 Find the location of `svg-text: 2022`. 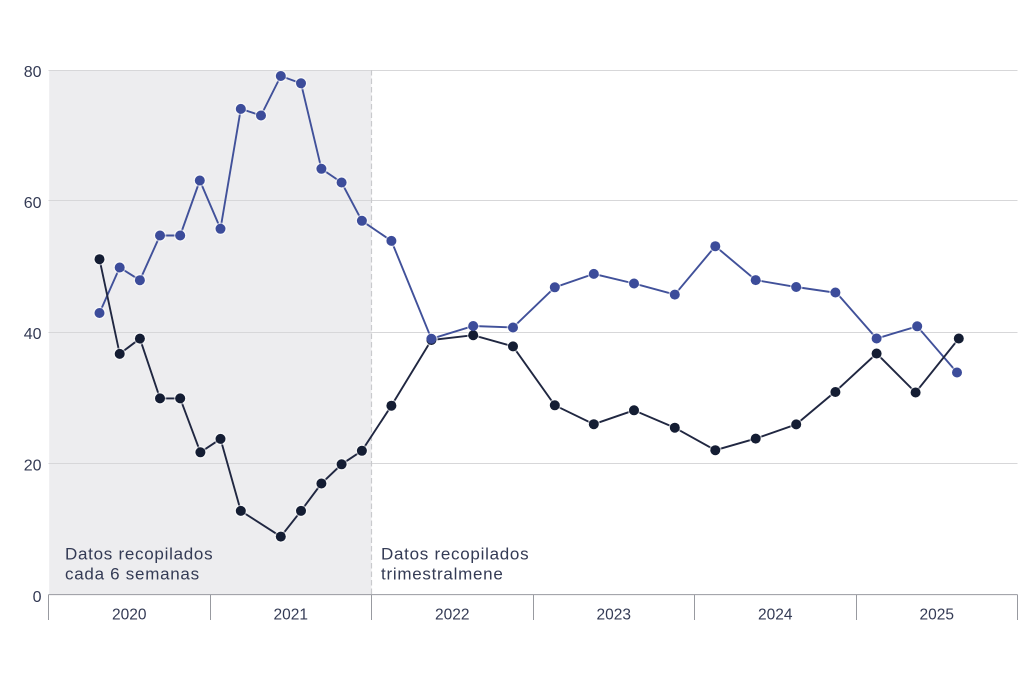

svg-text: 2022 is located at coordinates (452, 615).